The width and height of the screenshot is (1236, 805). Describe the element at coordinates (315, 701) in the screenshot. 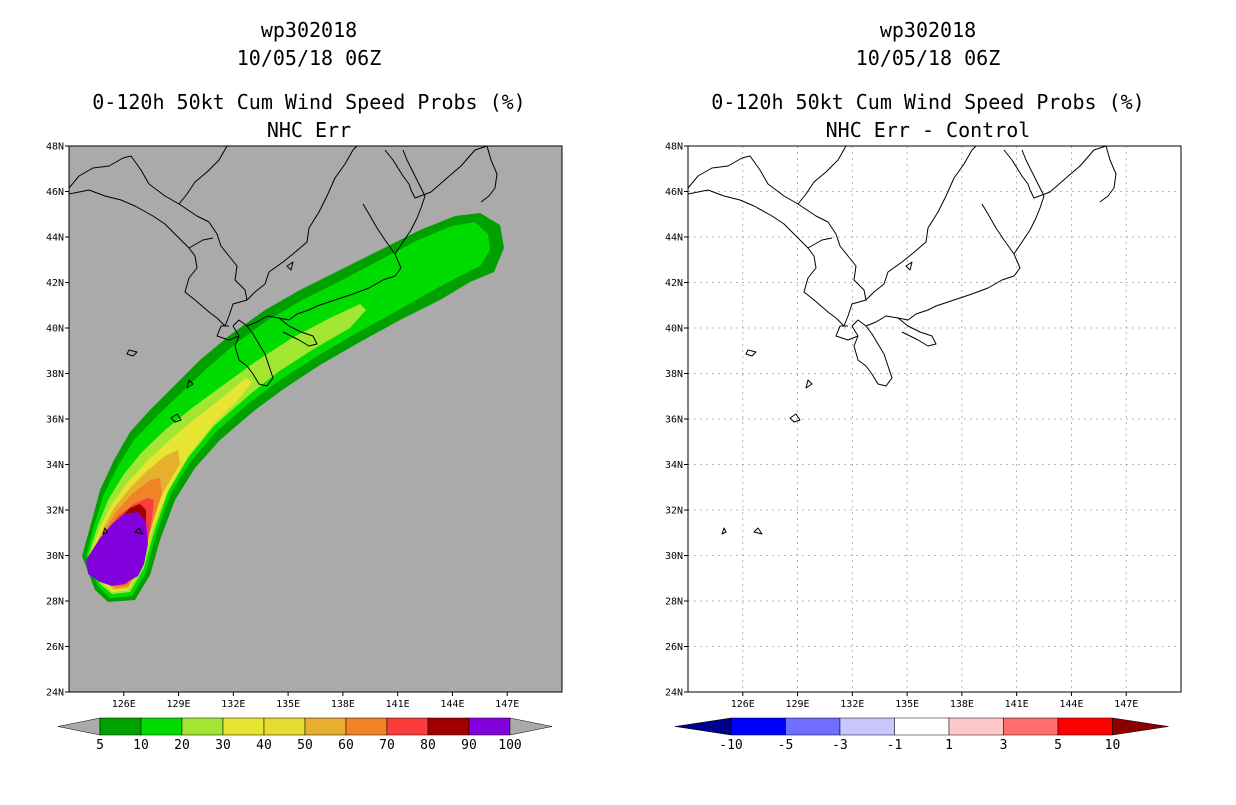

I see `left-lon-axis: 126E 129E 132E 135E 138E 141E 144E 147E` at that location.